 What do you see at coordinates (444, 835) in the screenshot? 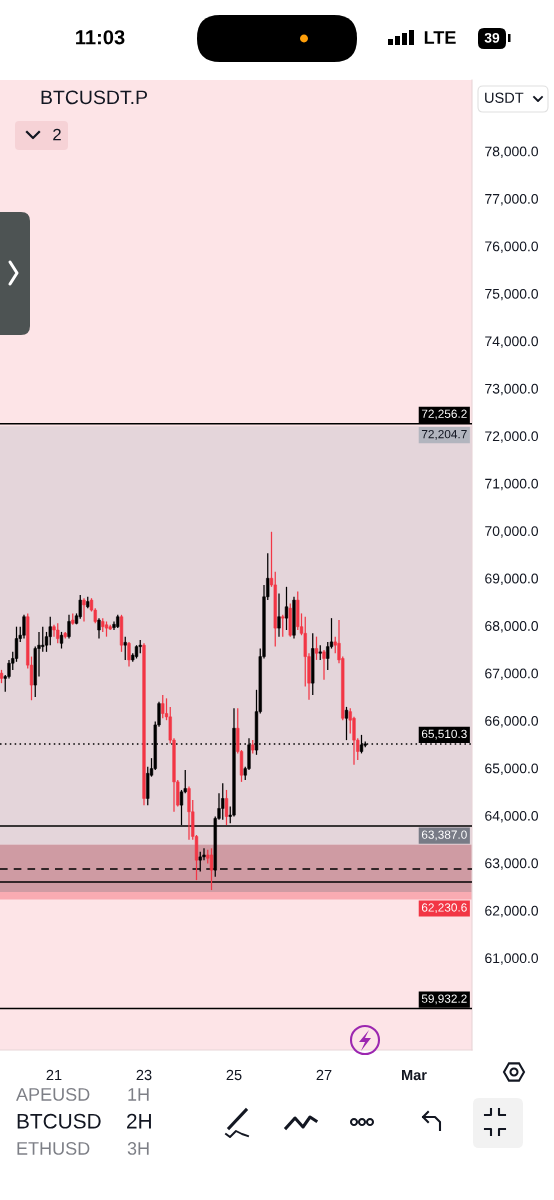
I see `band-label: 63,387.0` at bounding box center [444, 835].